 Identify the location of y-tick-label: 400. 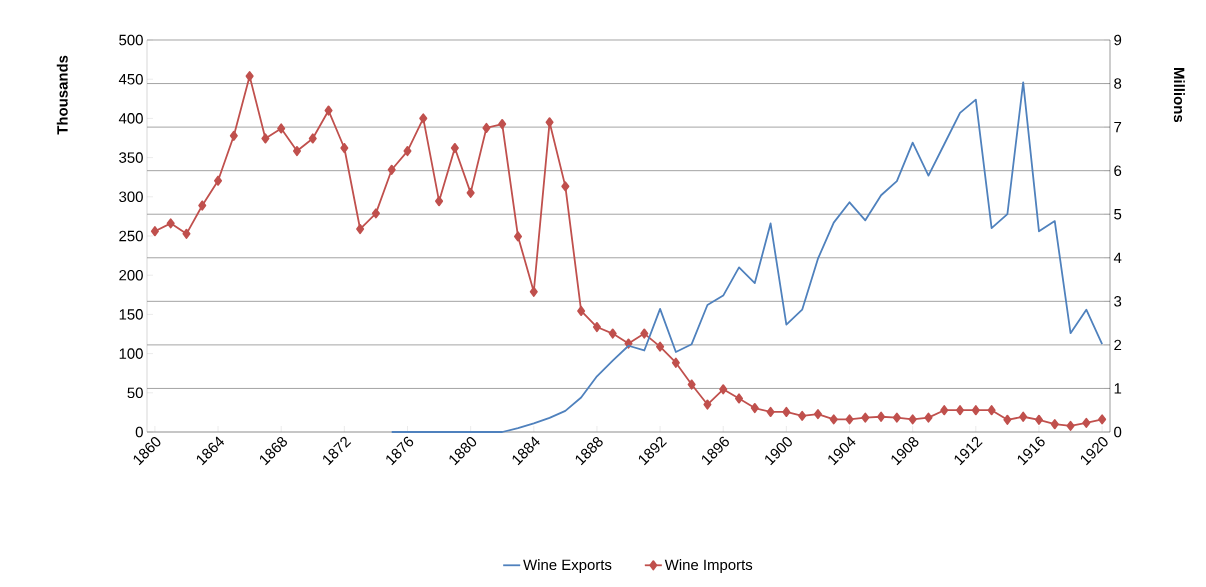
(130, 118).